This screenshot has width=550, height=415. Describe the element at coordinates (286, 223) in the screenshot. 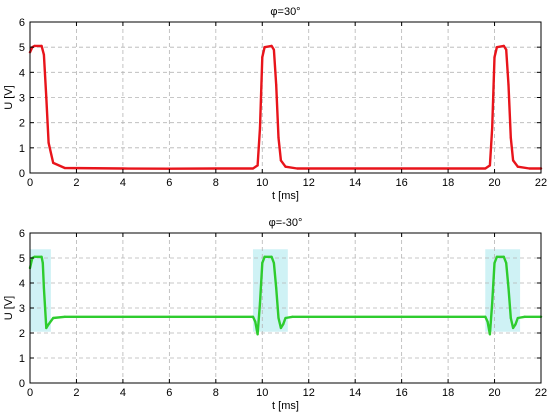

I see `chart-title: φ=-30°` at that location.